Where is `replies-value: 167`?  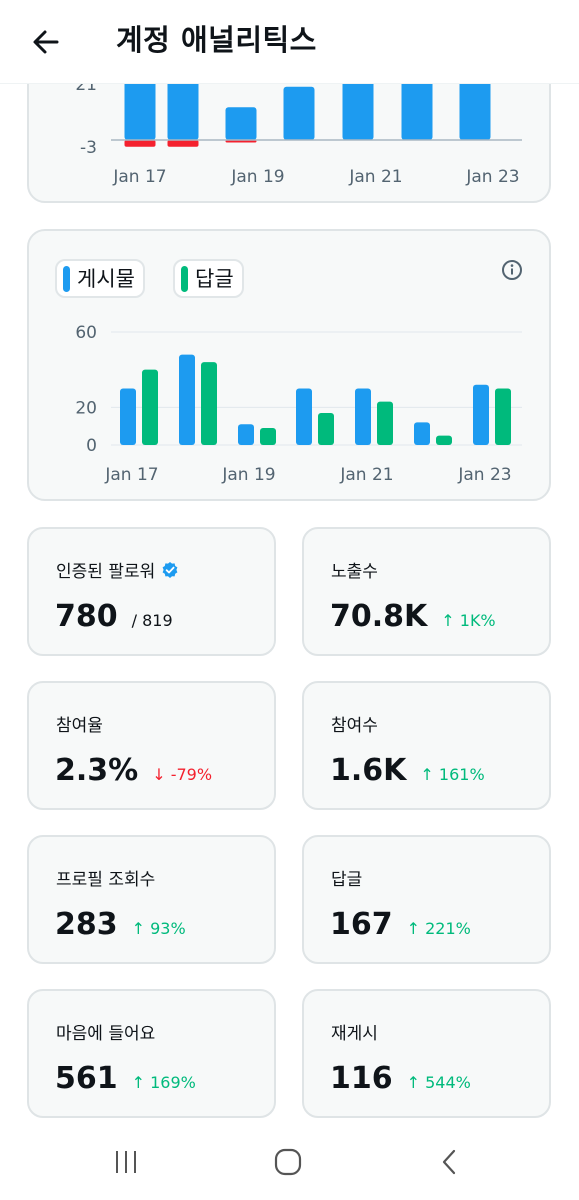 replies-value: 167 is located at coordinates (361, 924).